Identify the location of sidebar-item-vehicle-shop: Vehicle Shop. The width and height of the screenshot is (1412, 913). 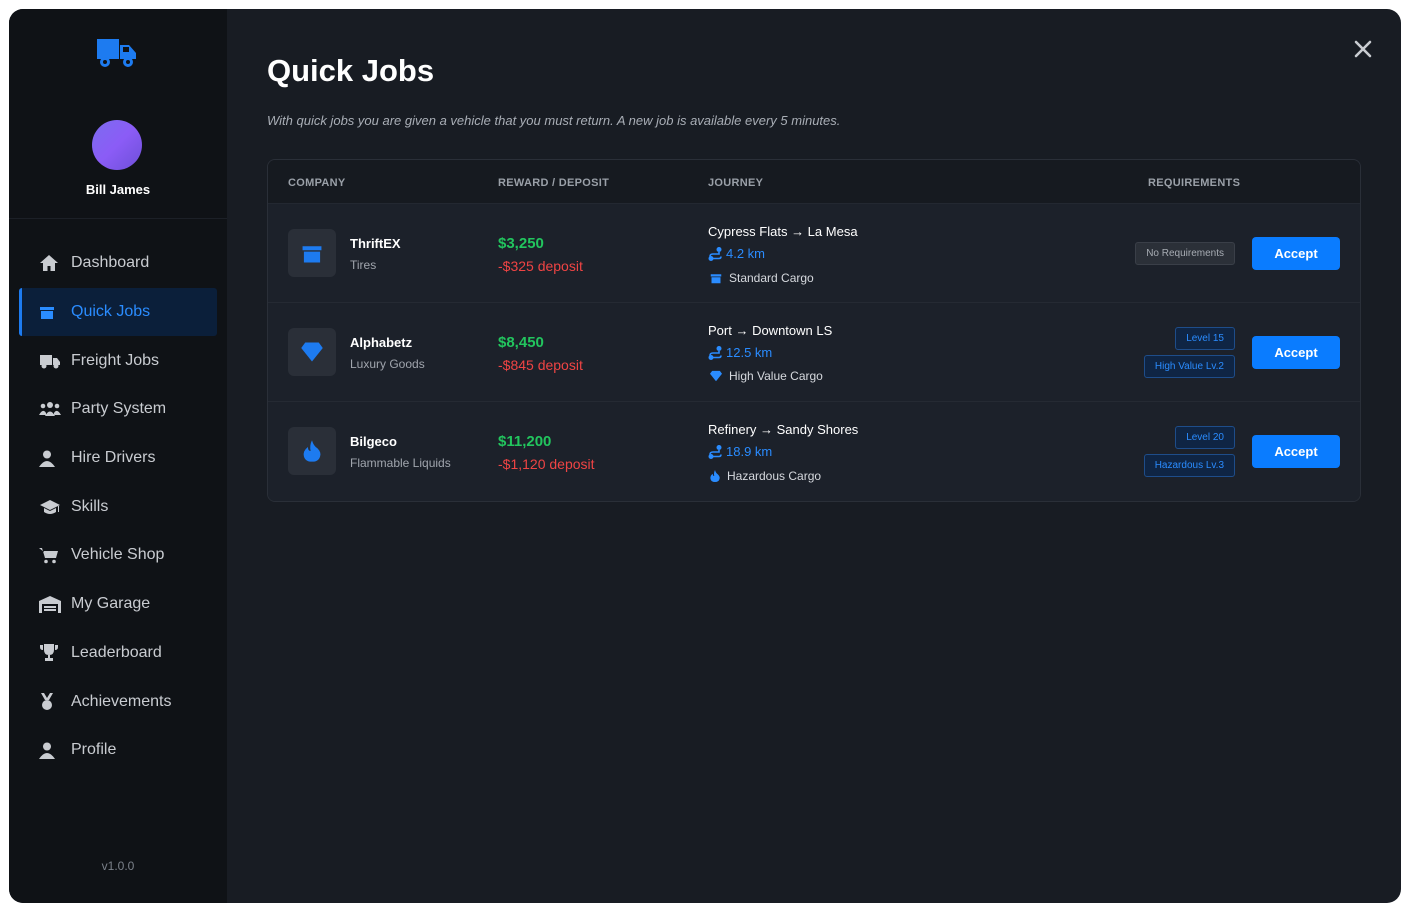
(118, 555).